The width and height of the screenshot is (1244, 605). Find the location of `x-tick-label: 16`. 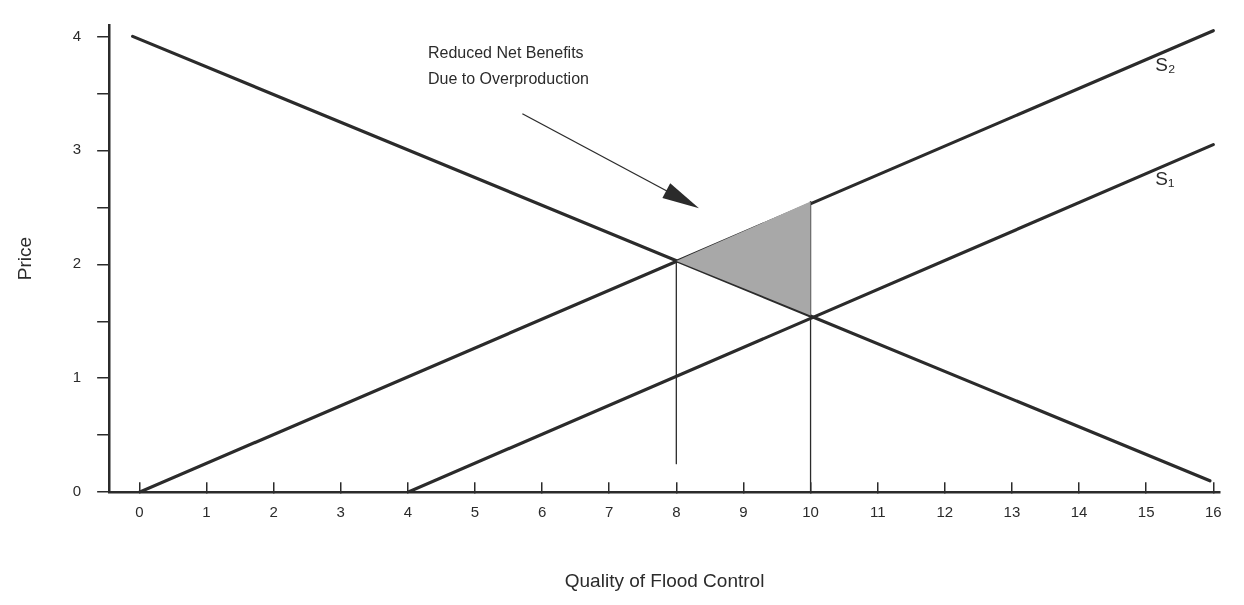

x-tick-label: 16 is located at coordinates (1213, 512).